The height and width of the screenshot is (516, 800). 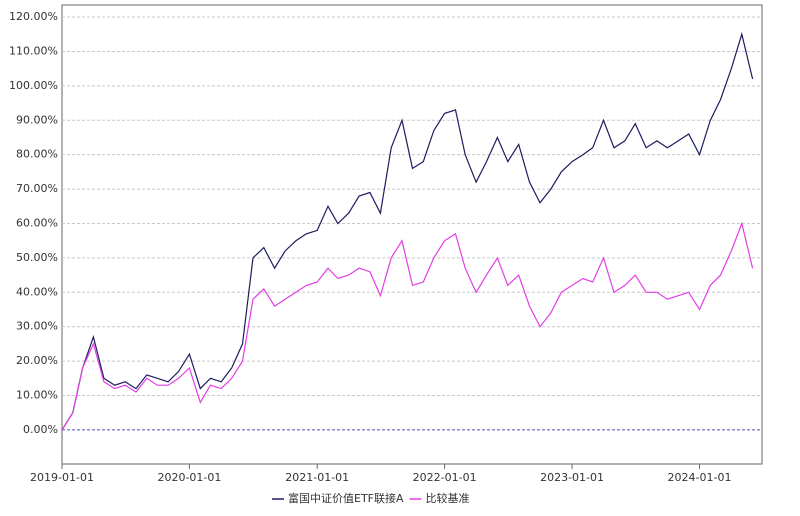 I want to click on y-tick-label: 40.00%, so click(x=37, y=291).